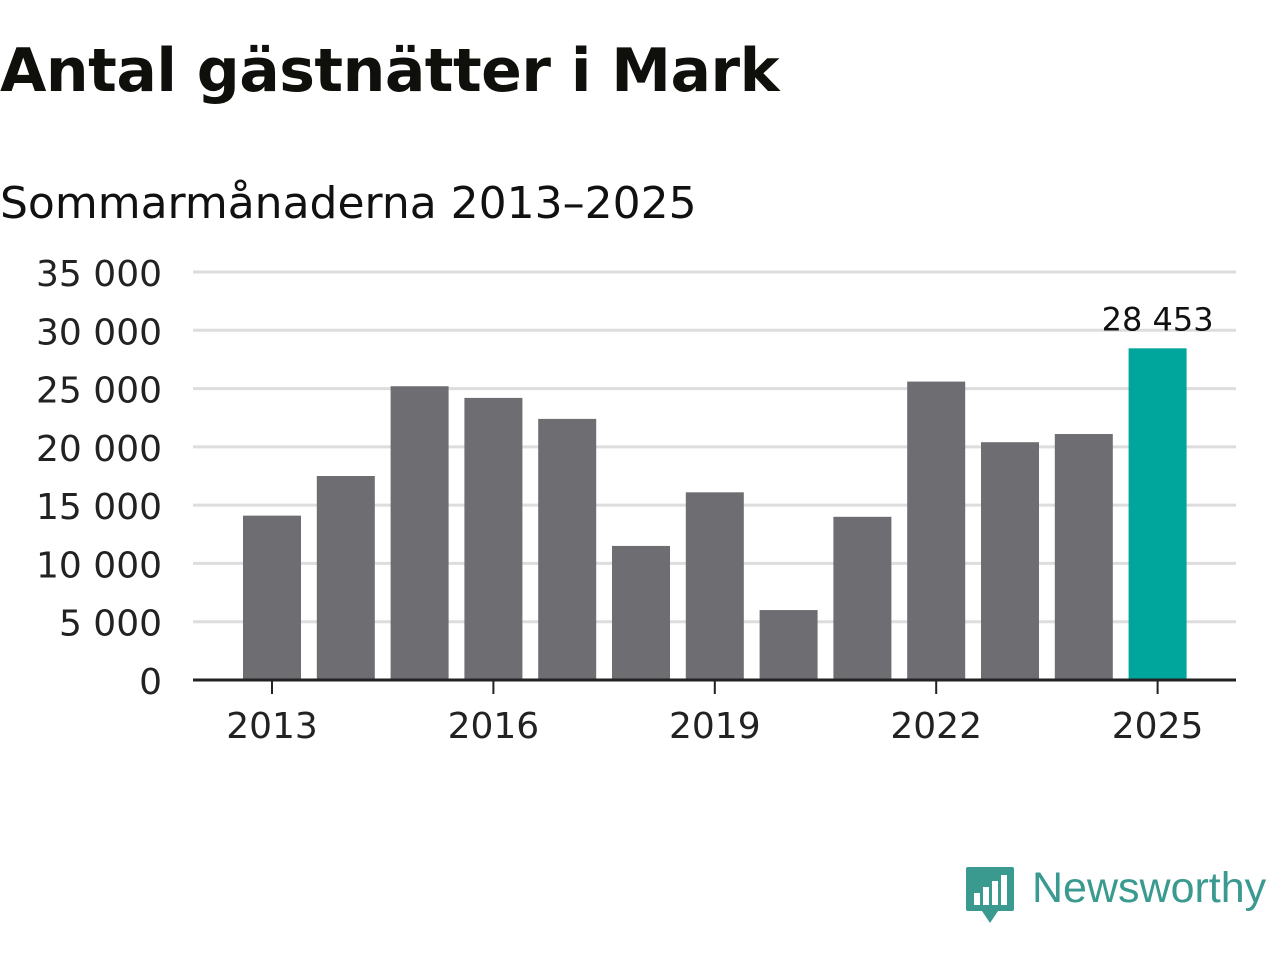  What do you see at coordinates (110, 624) in the screenshot?
I see `y-tick-label: 5 000` at bounding box center [110, 624].